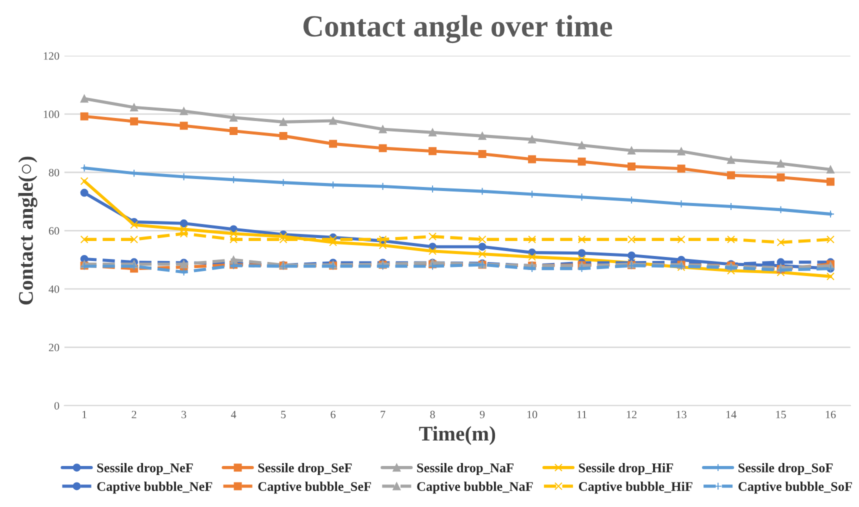 This screenshot has height=507, width=859. Describe the element at coordinates (52, 114) in the screenshot. I see `y-tick-label: 100` at that location.